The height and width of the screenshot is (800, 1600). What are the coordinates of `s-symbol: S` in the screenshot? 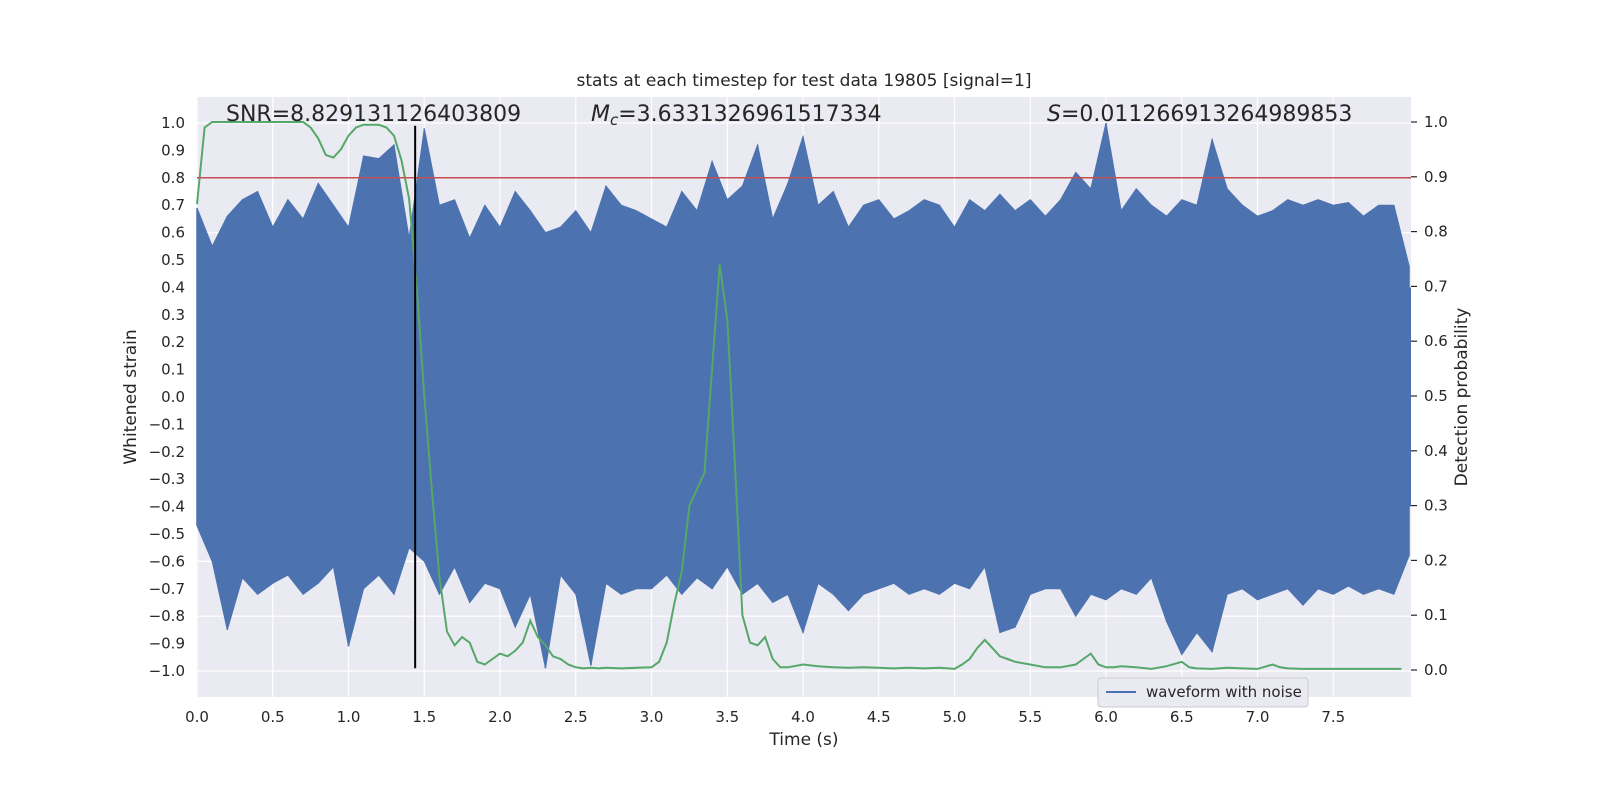 It's located at (1054, 114).